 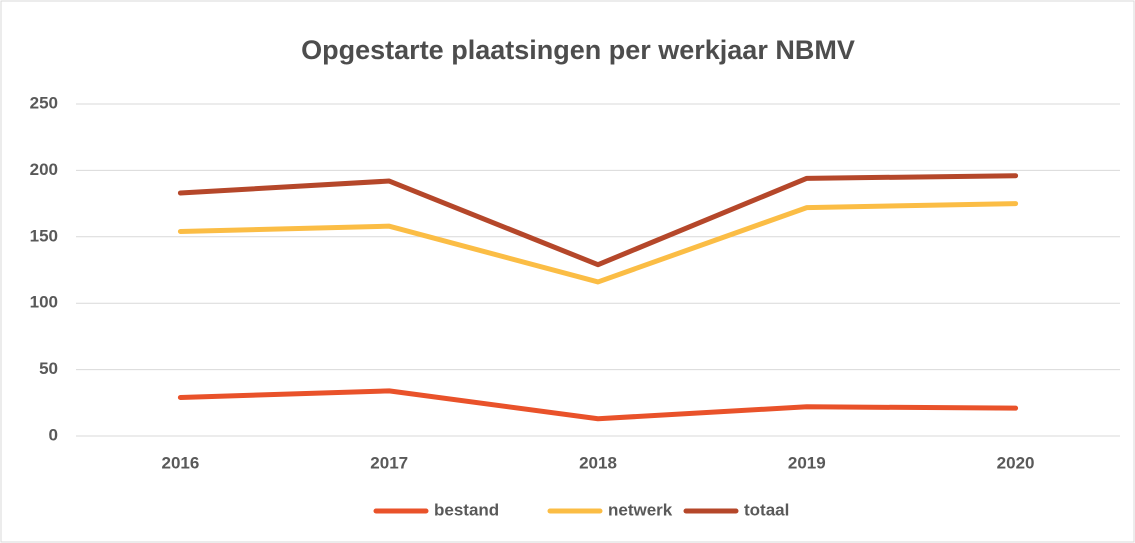 I want to click on chart-title: Opgestarte plaatsingen per werkjaar NBMV, so click(x=578, y=50).